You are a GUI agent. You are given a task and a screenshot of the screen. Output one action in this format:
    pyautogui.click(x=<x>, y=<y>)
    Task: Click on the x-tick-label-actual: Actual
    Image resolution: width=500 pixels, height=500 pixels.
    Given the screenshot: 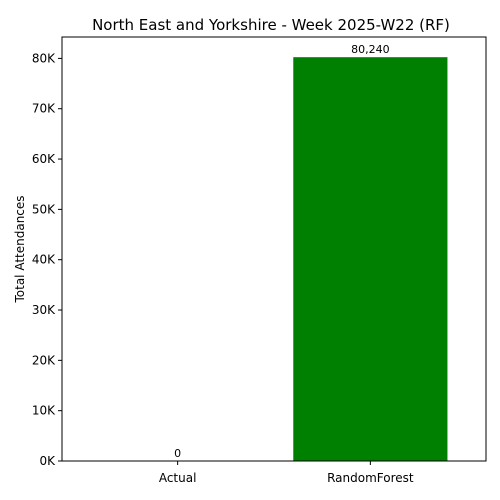 What is the action you would take?
    pyautogui.click(x=178, y=478)
    